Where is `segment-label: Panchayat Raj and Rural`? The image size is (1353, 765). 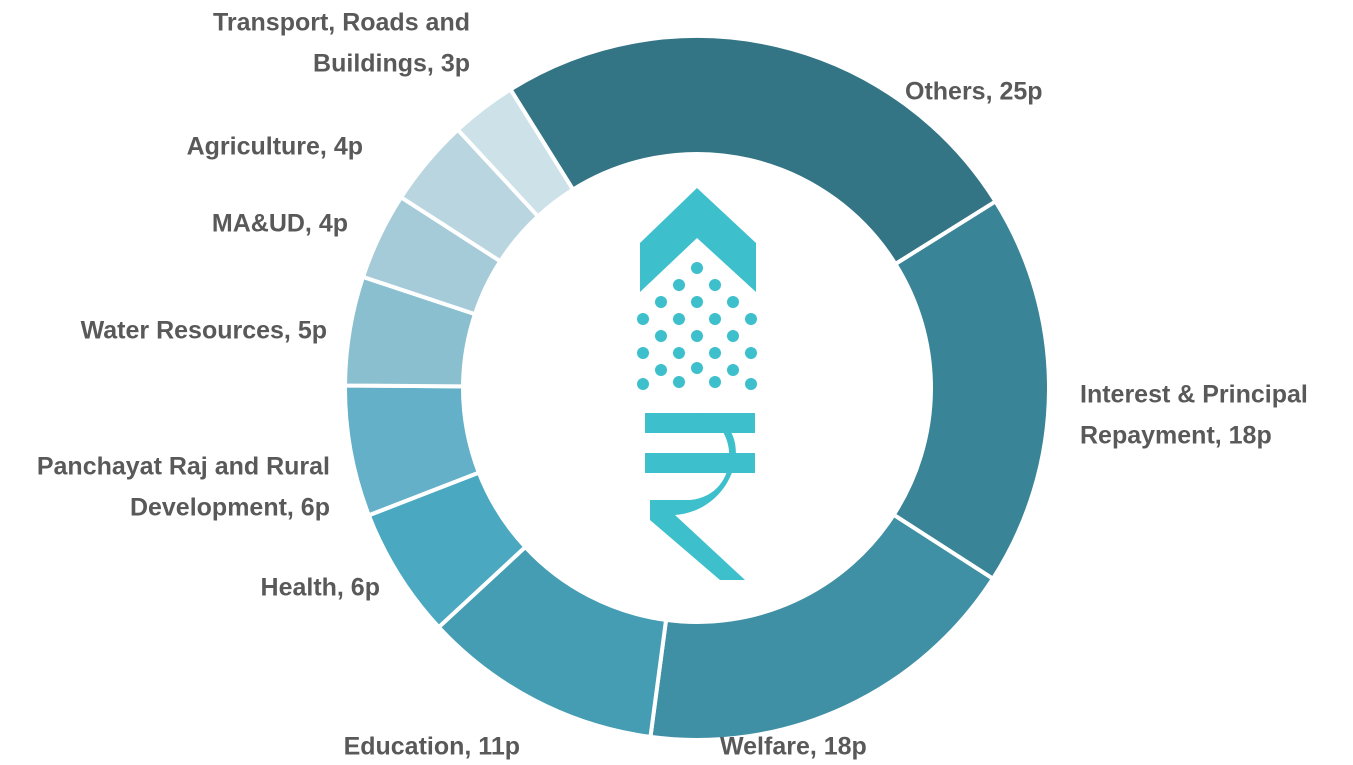 segment-label: Panchayat Raj and Rural is located at coordinates (183, 467).